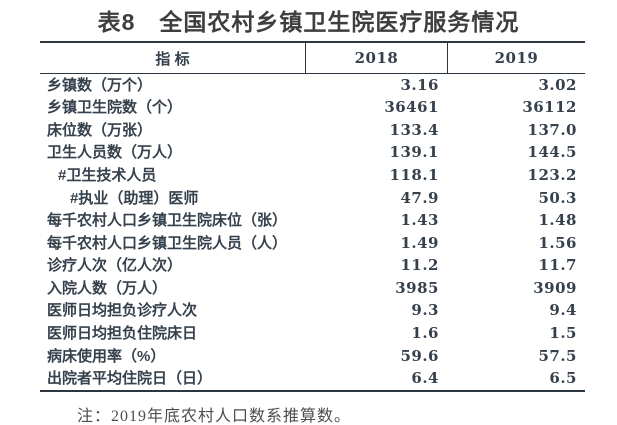  I want to click on indicator-cell: 乡镇数（万个）, so click(100, 85).